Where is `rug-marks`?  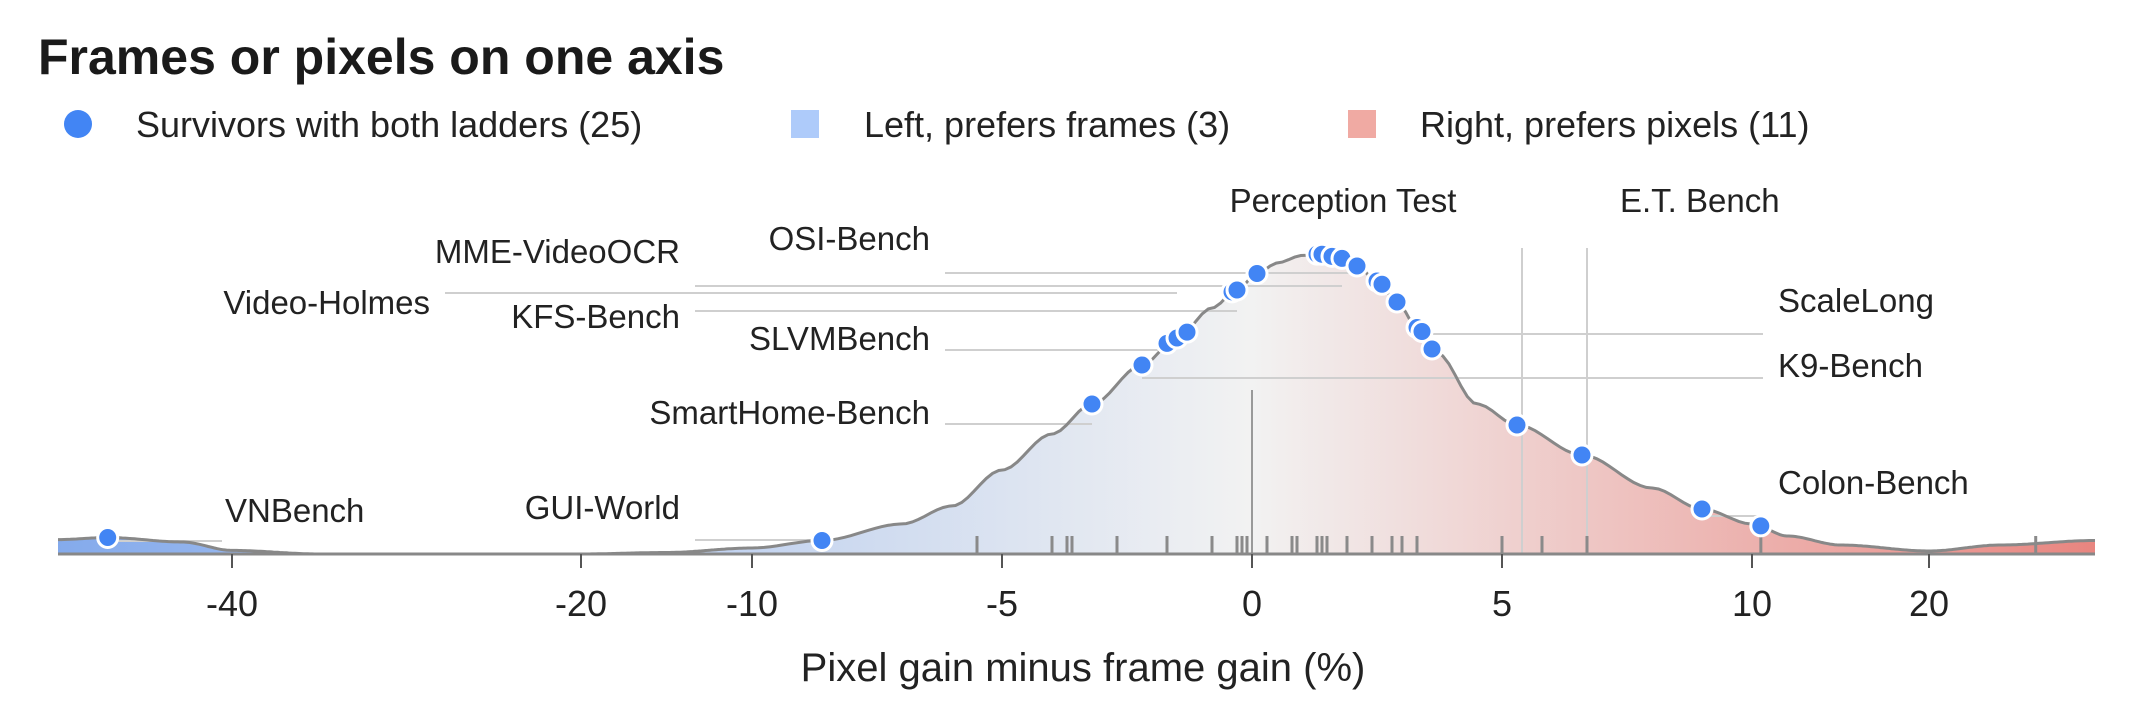
rug-marks is located at coordinates (1506, 545).